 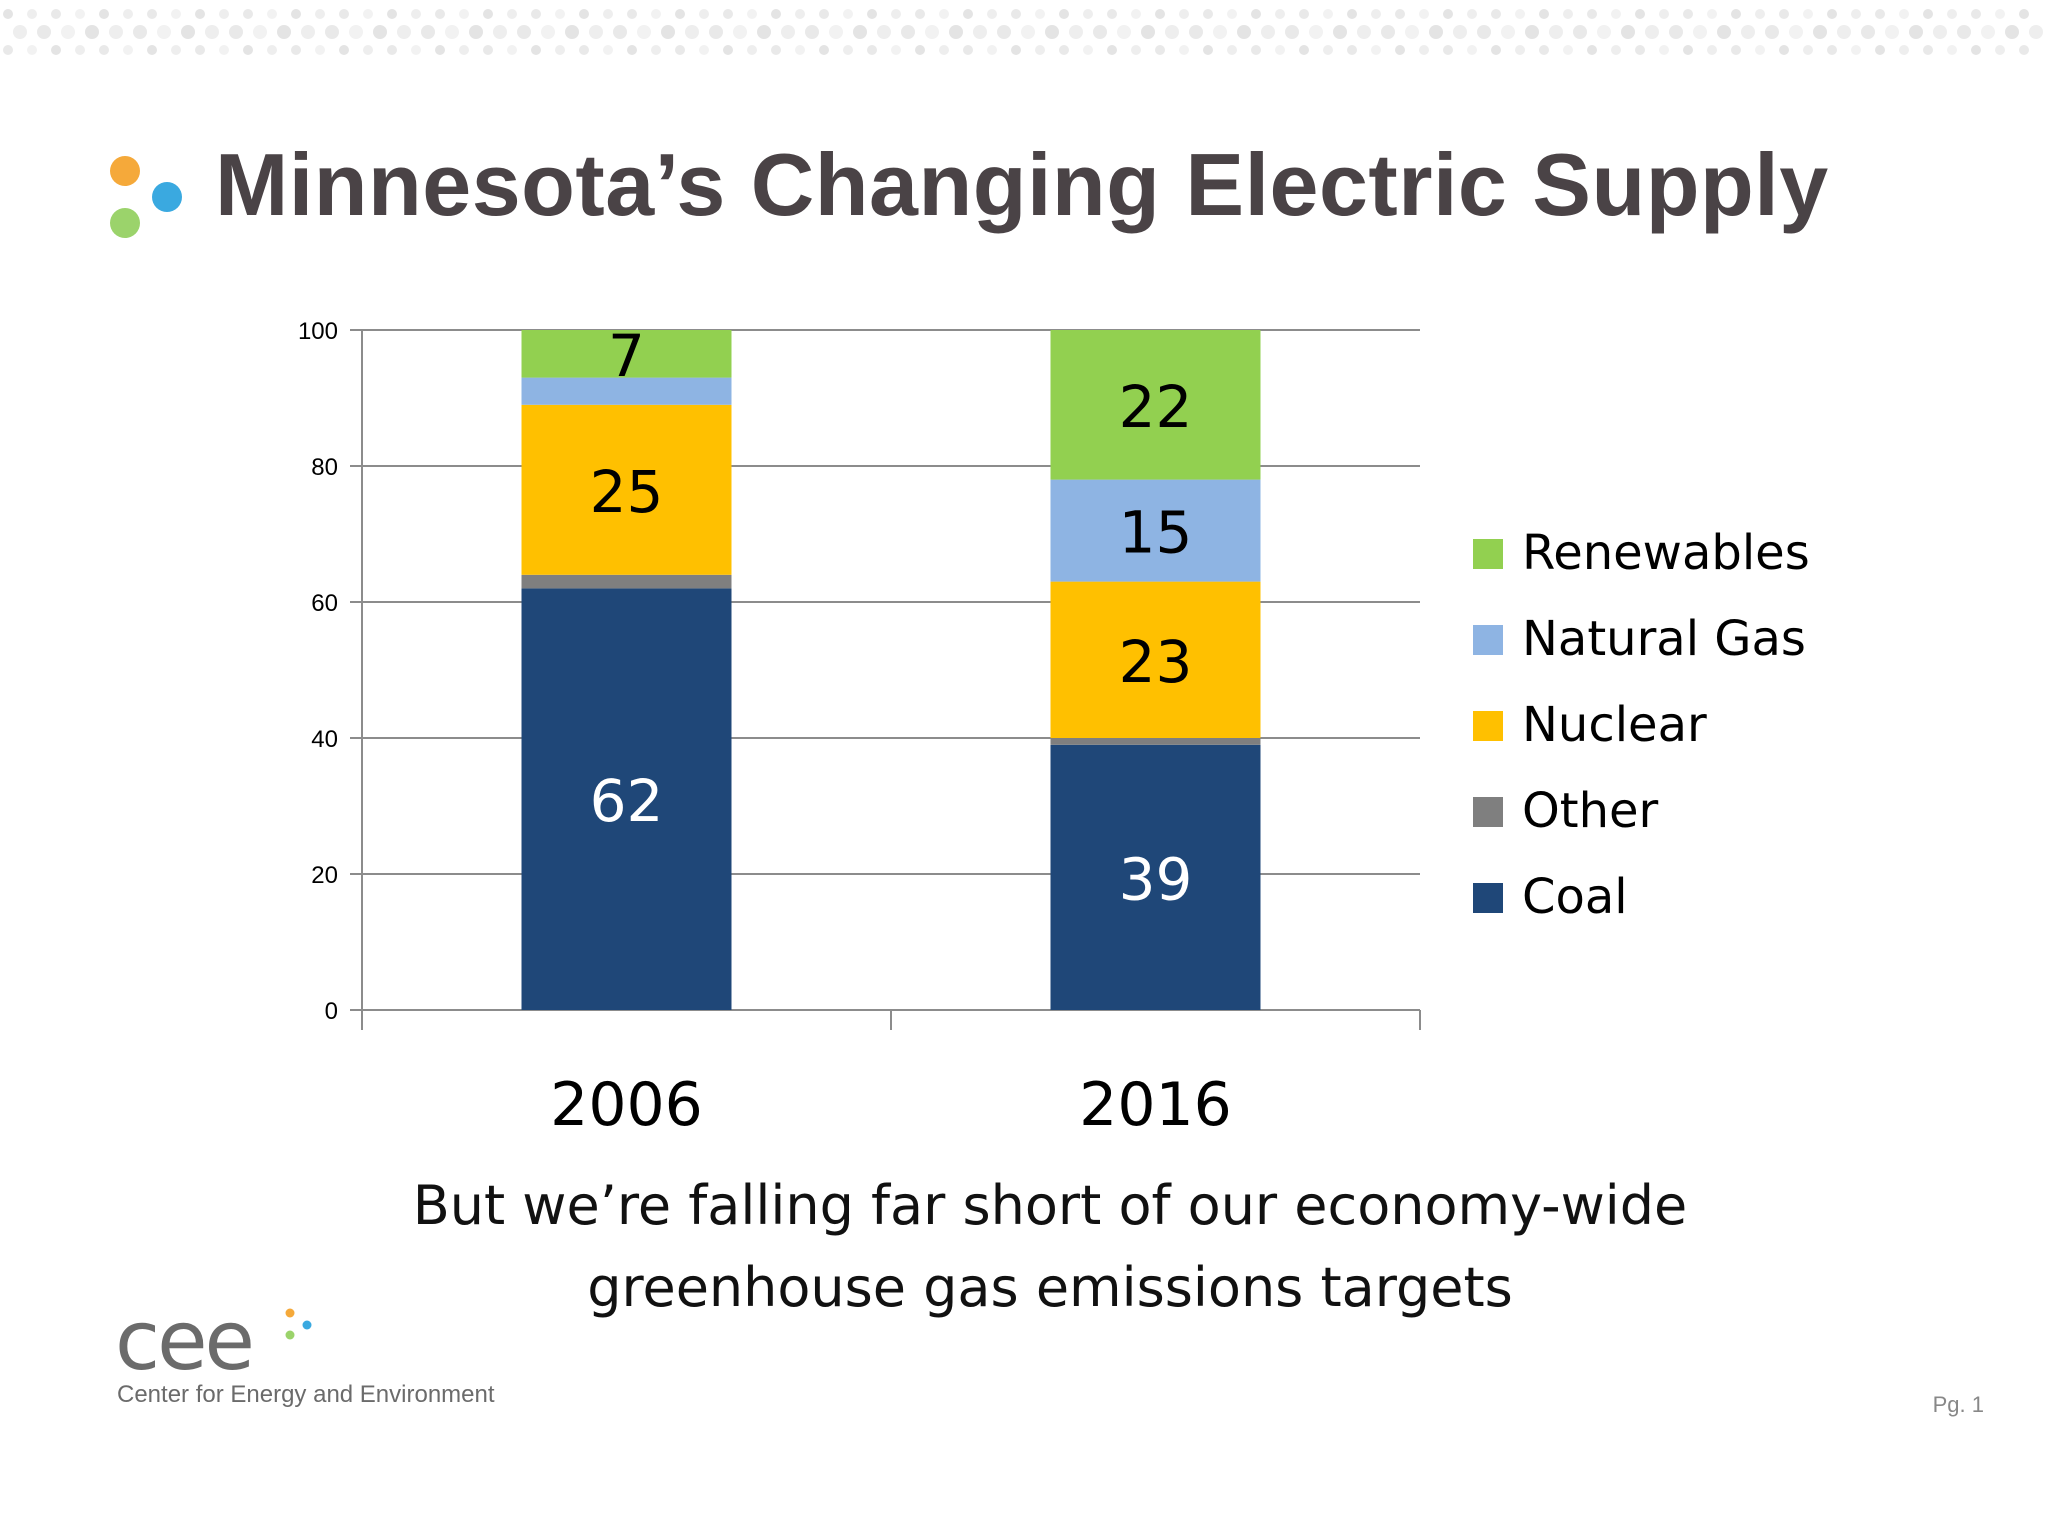 What do you see at coordinates (318, 331) in the screenshot?
I see `y-tick-label: 100` at bounding box center [318, 331].